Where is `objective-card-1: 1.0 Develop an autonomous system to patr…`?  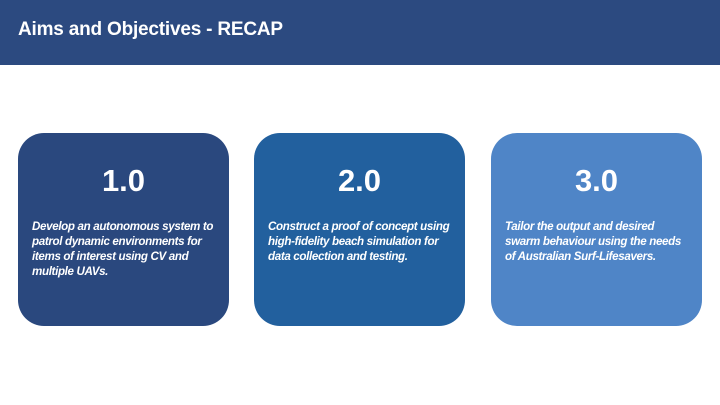
objective-card-1: 1.0 Develop an autonomous system to patr… is located at coordinates (123, 229).